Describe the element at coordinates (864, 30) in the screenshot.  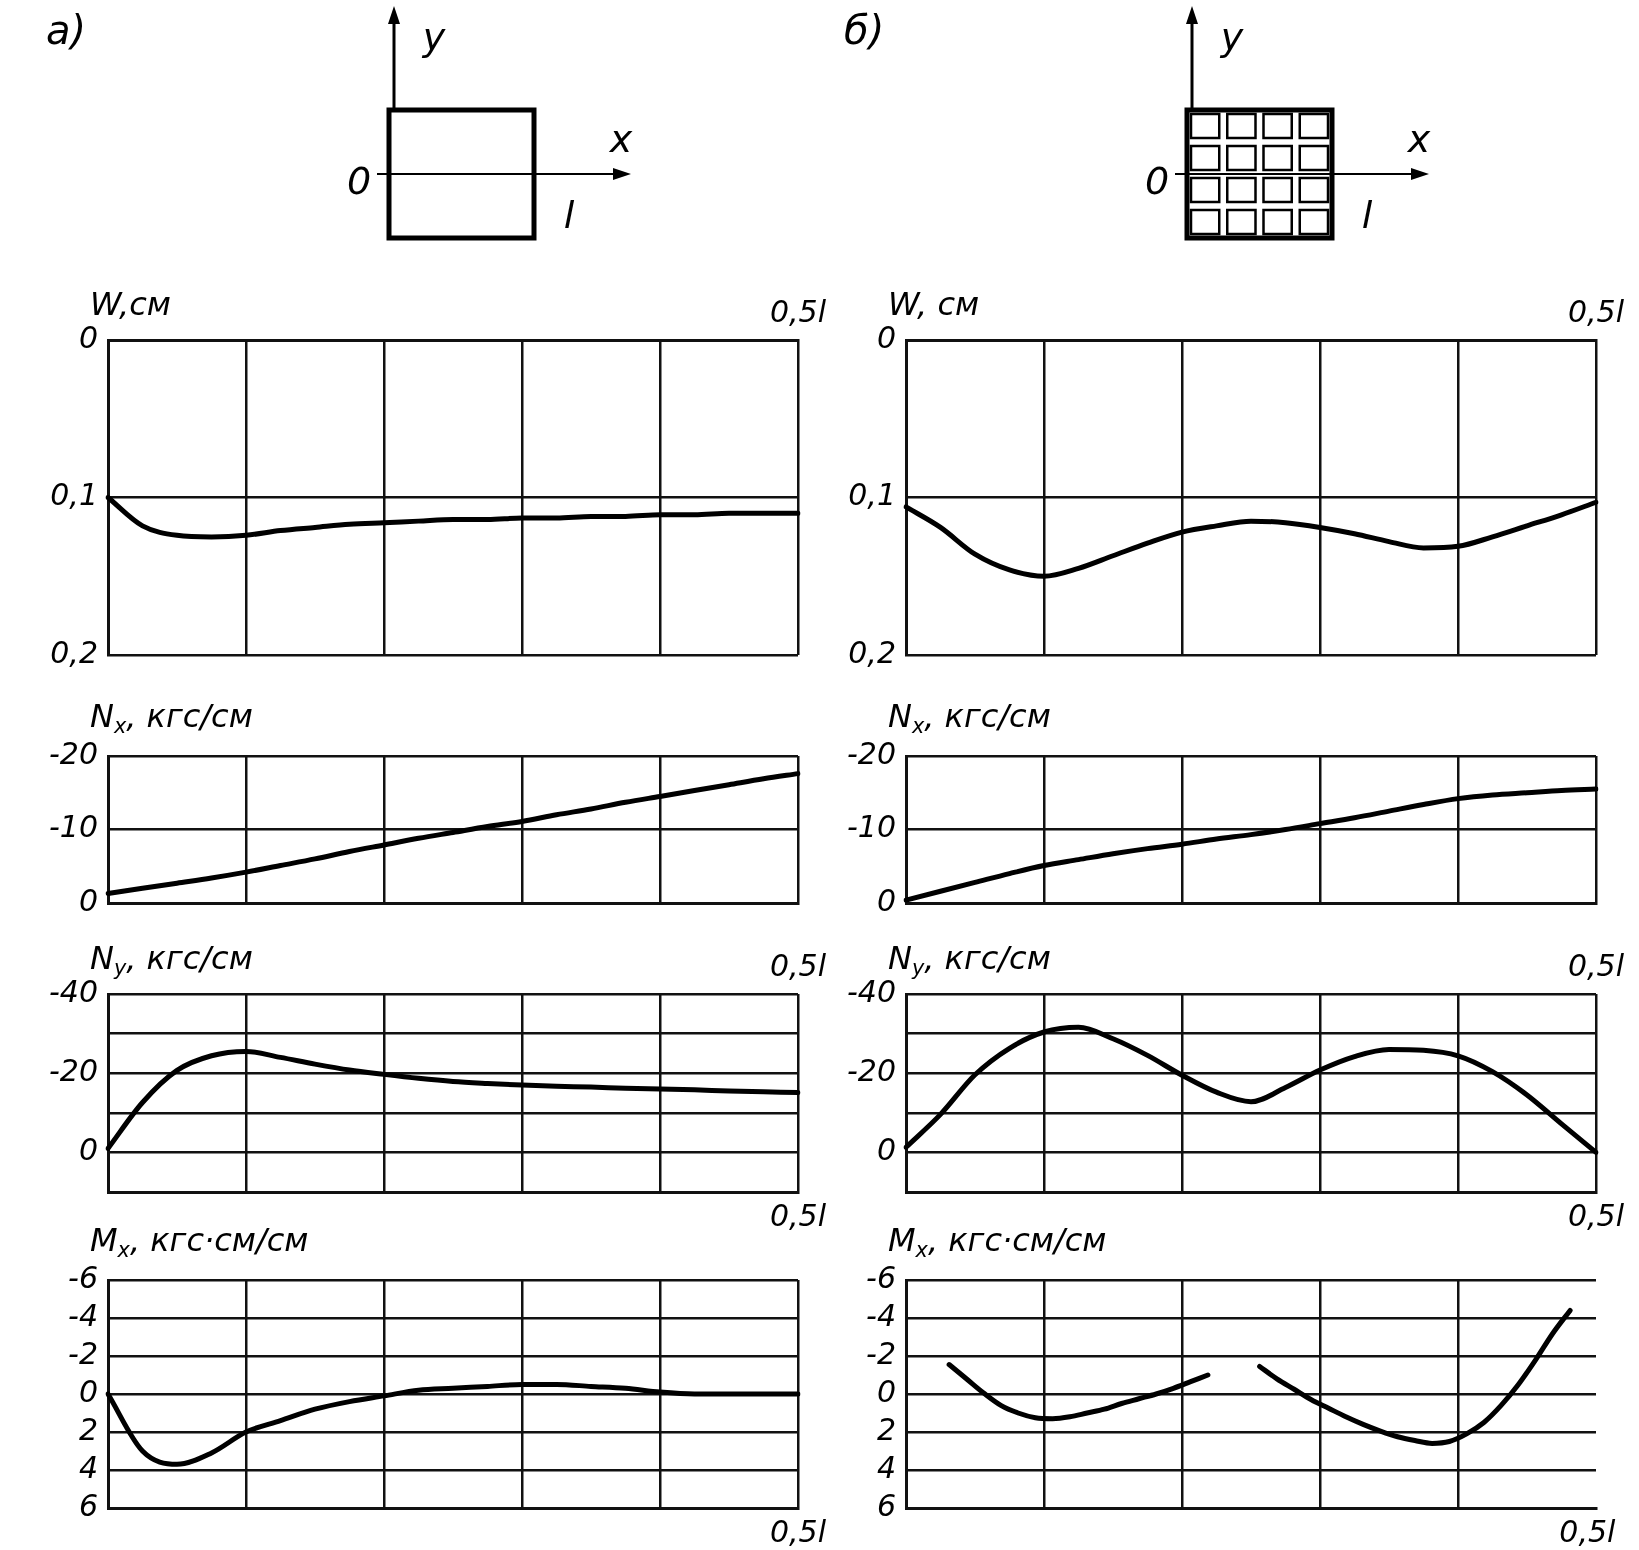
I see `chart-title: б)` at that location.